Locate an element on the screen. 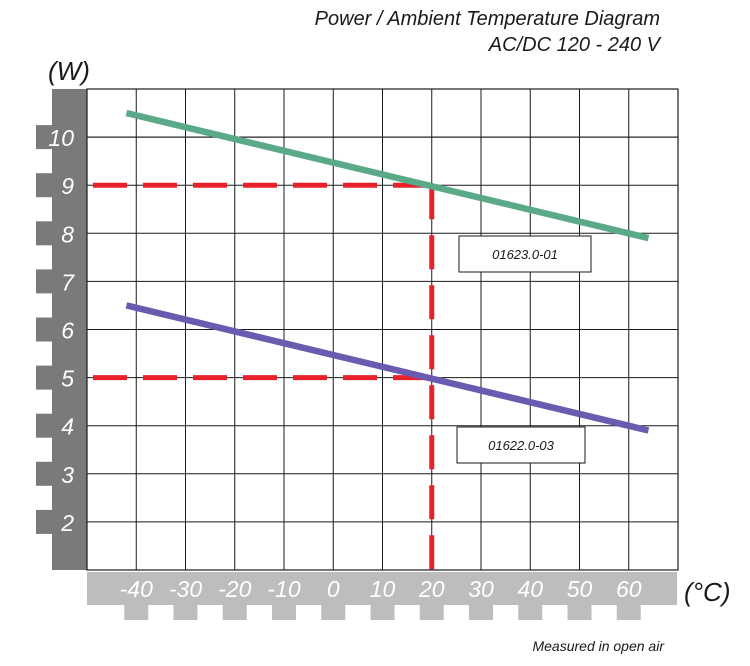 Image resolution: width=750 pixels, height=666 pixels. x-tick-label: -40 is located at coordinates (136, 589).